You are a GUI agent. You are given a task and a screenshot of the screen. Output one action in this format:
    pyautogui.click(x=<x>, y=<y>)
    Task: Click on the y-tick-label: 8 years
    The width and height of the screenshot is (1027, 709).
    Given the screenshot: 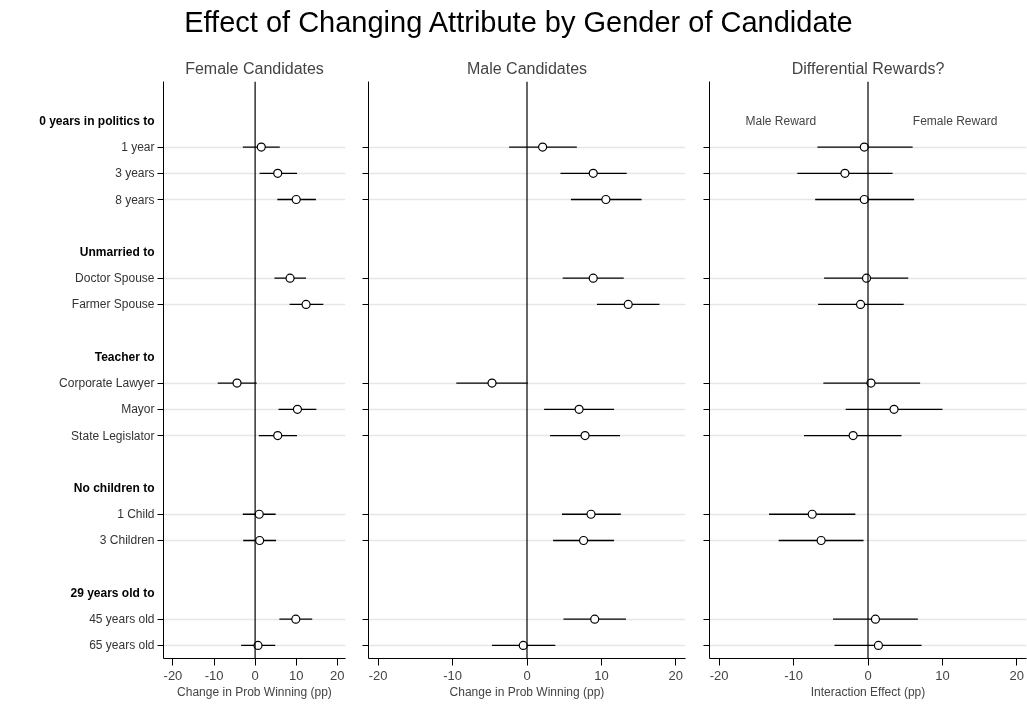 What is the action you would take?
    pyautogui.click(x=135, y=199)
    